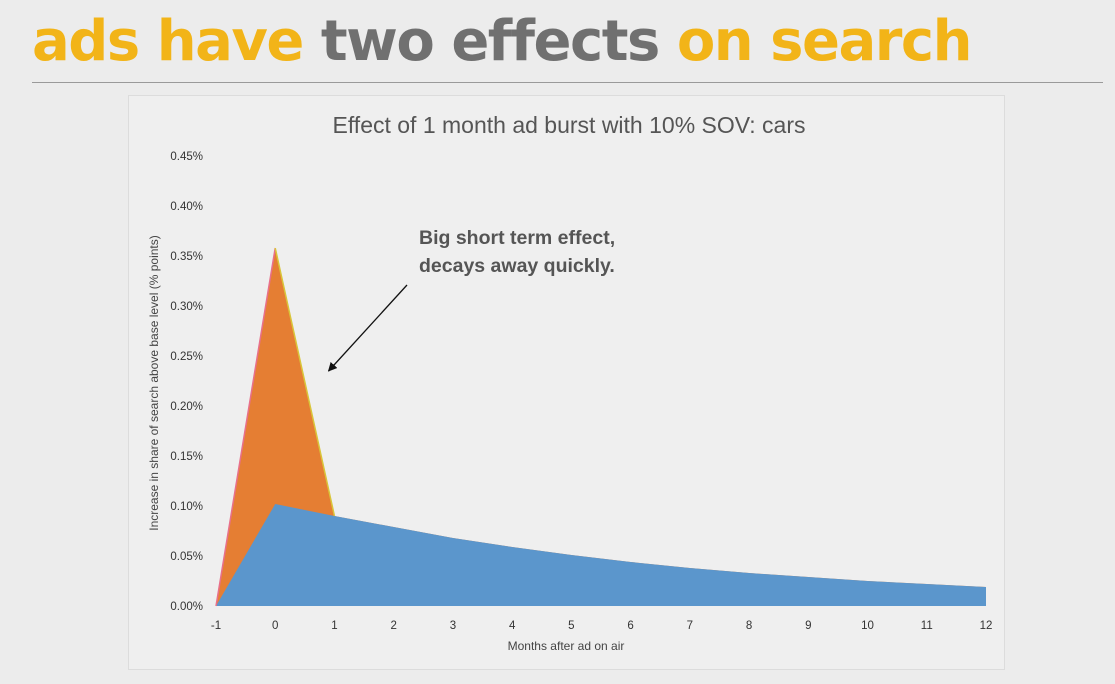 Image resolution: width=1115 pixels, height=684 pixels. I want to click on slide-title: ads have two effects on search, so click(502, 42).